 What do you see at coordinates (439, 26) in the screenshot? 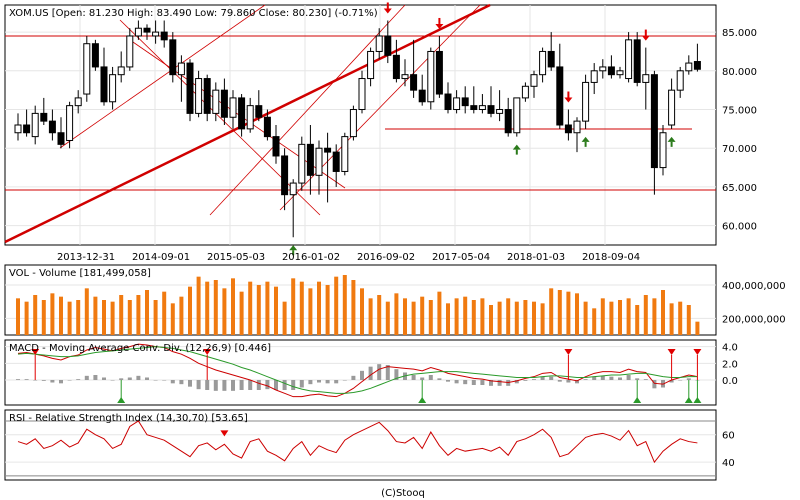
I see `sell-arrow-head` at bounding box center [439, 26].